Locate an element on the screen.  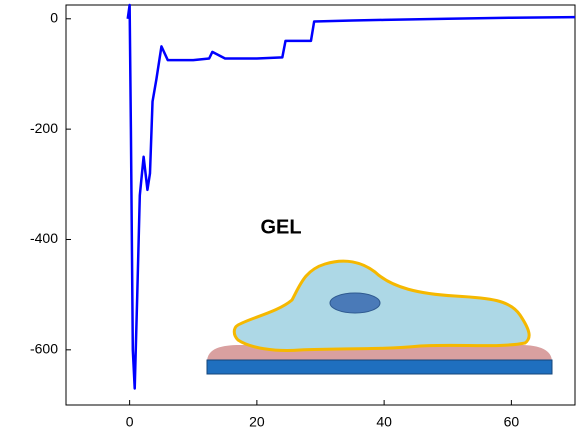
x-tick-label: 0 is located at coordinates (130, 422).